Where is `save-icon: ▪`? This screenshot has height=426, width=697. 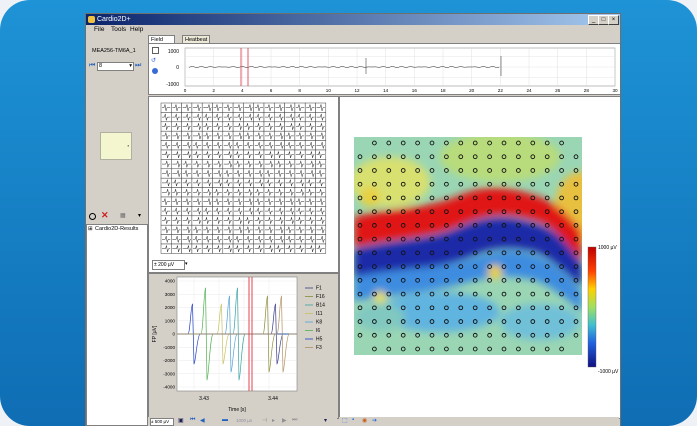
save-icon: ▪ is located at coordinates (353, 420).